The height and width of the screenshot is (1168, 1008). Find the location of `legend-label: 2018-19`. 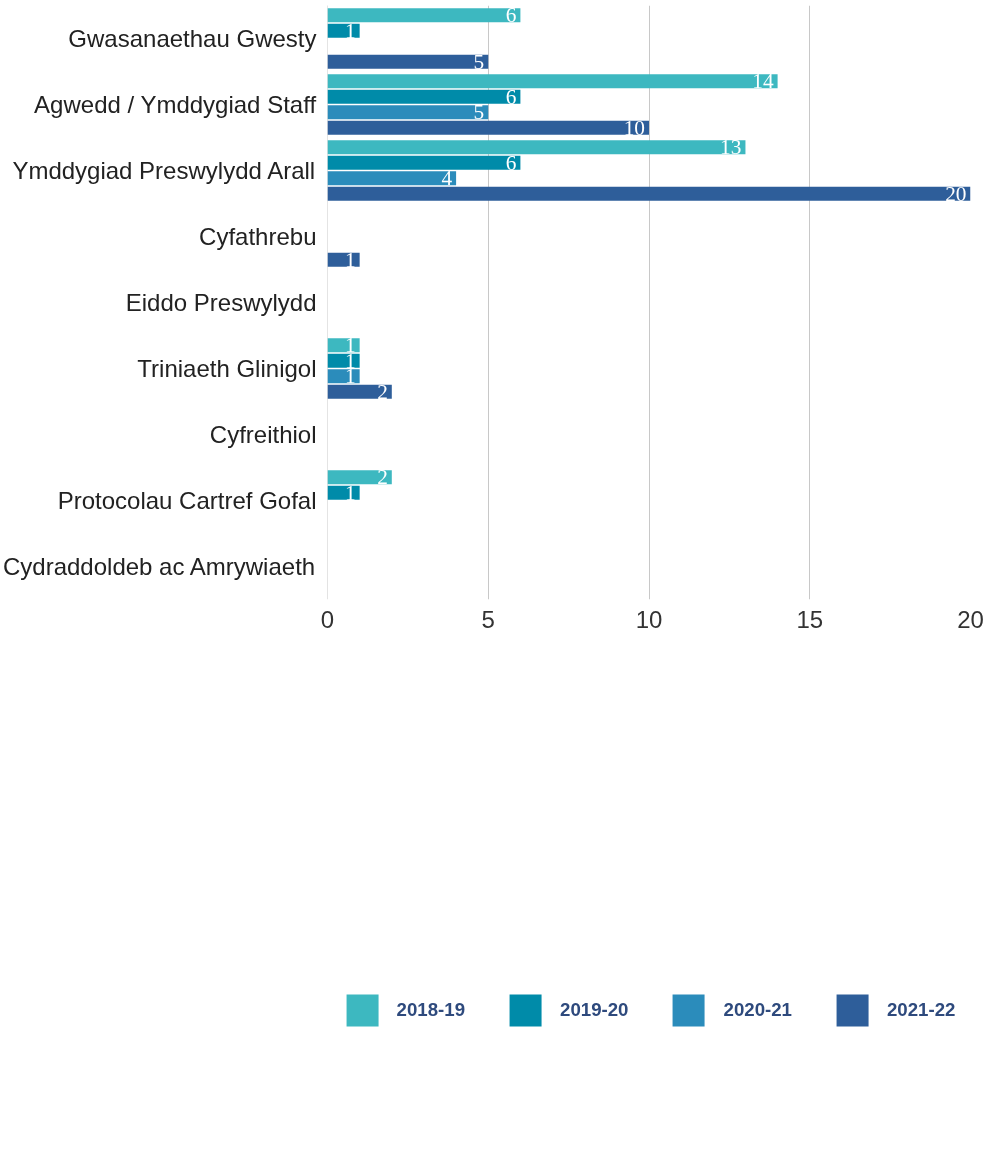

legend-label: 2018-19 is located at coordinates (431, 1010).